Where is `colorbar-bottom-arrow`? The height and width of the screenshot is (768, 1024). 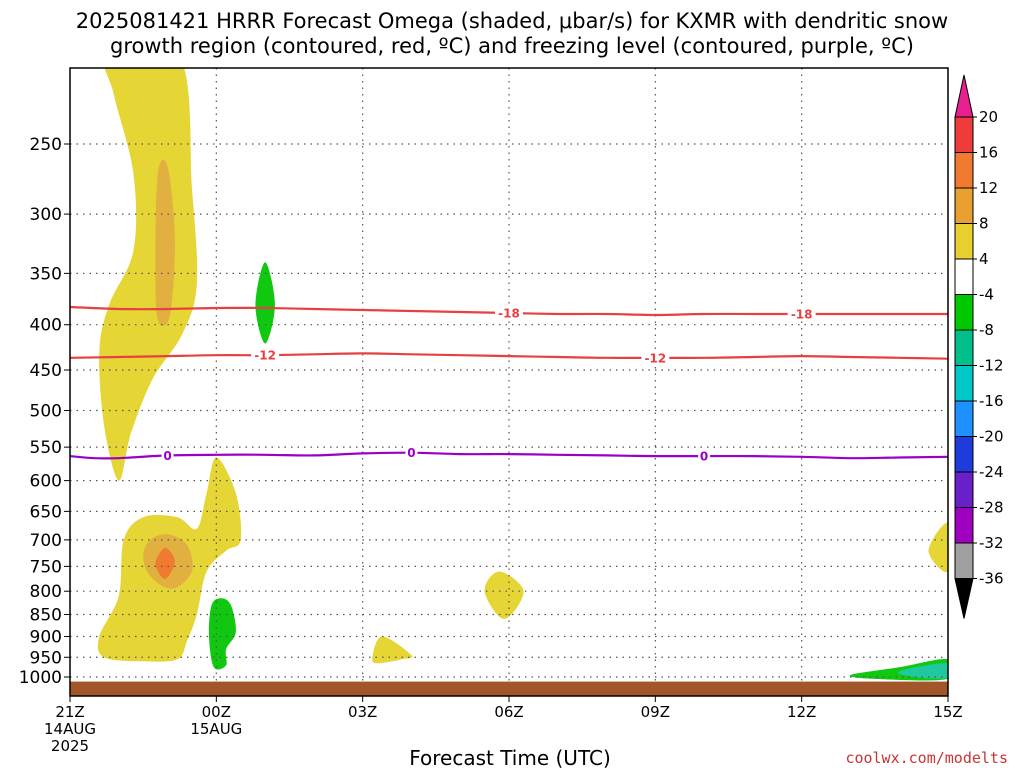 colorbar-bottom-arrow is located at coordinates (964, 598).